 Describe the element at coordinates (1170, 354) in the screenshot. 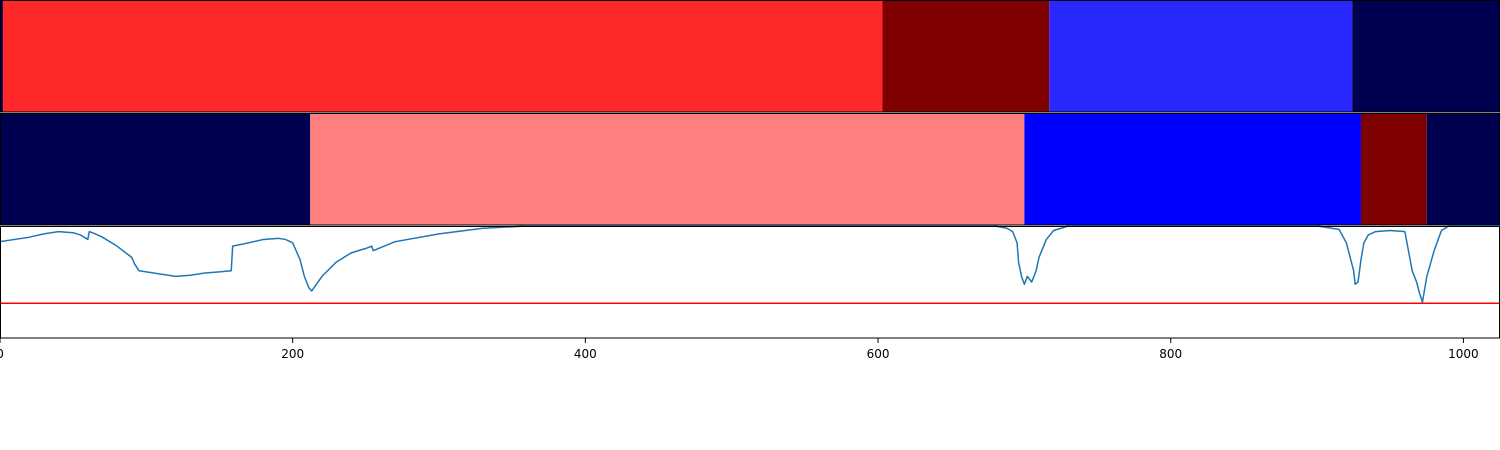

I see `x-tick-label-800: 800` at that location.